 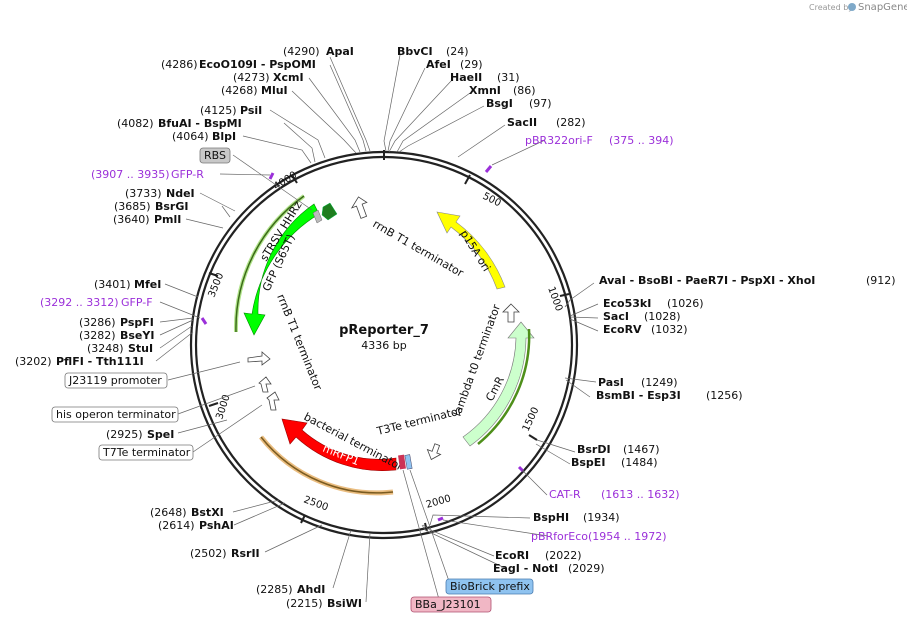 I want to click on primer-name: pBRforEco, so click(x=559, y=536).